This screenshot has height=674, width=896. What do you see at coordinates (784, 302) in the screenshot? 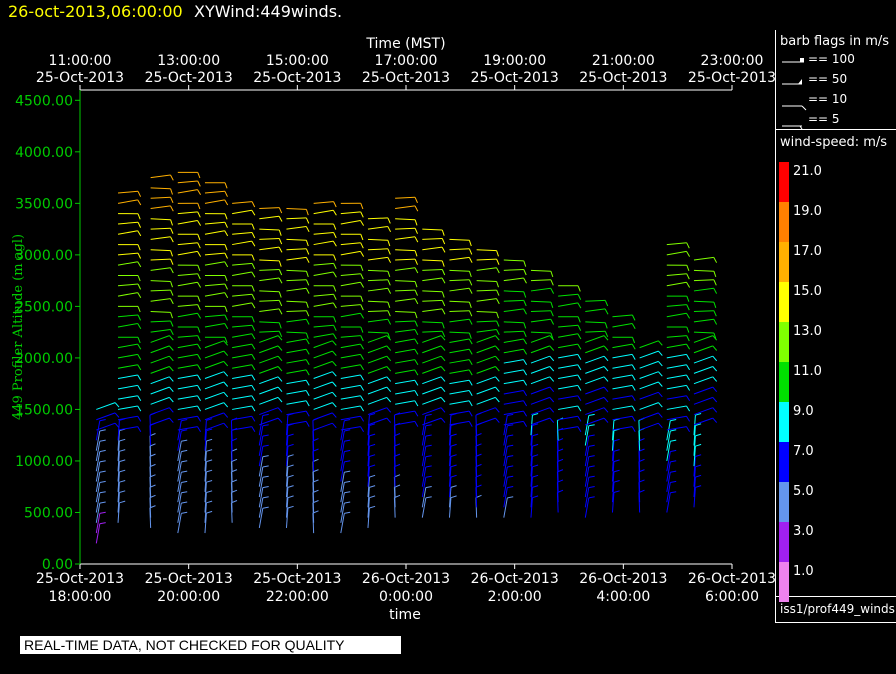
I see `speed-color-swatch` at bounding box center [784, 302].